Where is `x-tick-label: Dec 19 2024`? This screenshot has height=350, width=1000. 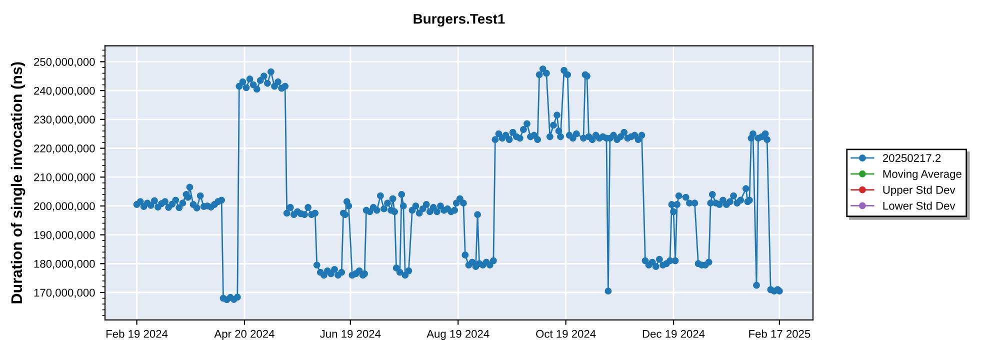
x-tick-label: Dec 19 2024 is located at coordinates (673, 334).